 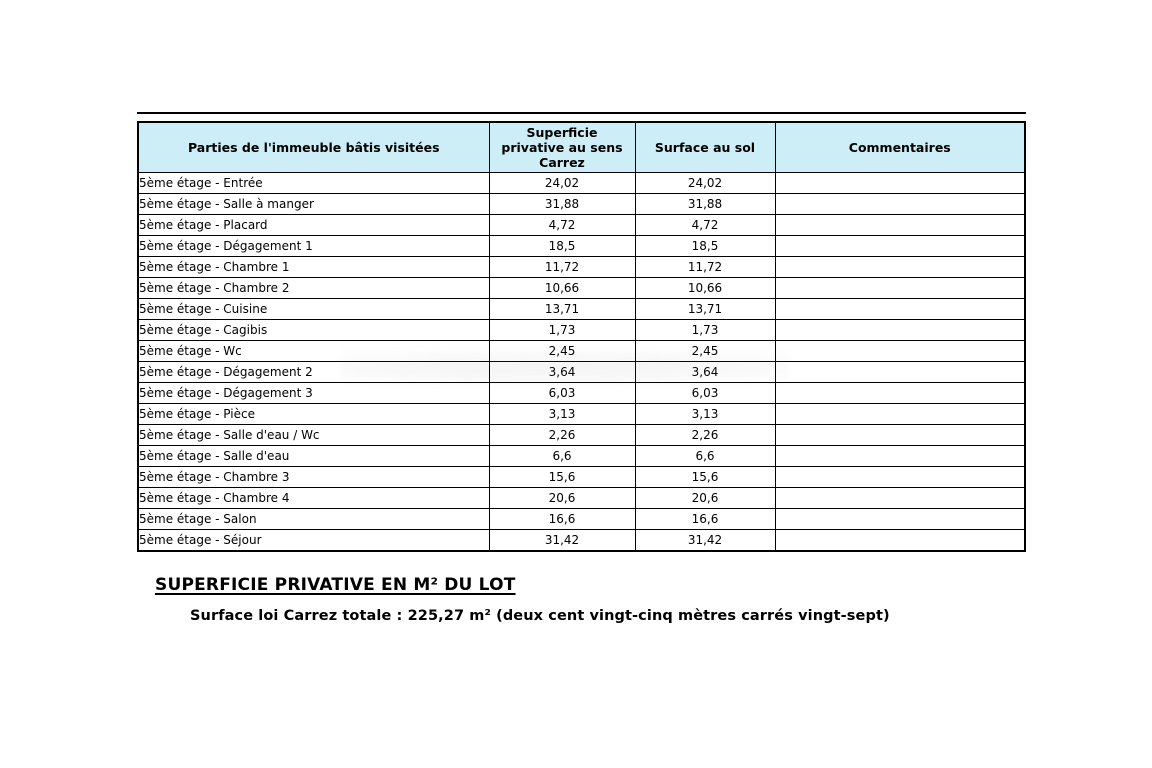 I want to click on carrez-value: 2,26, so click(x=562, y=435).